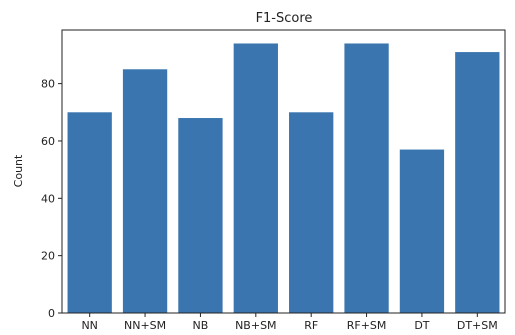  Describe the element at coordinates (200, 215) in the screenshot. I see `bar-nb` at that location.